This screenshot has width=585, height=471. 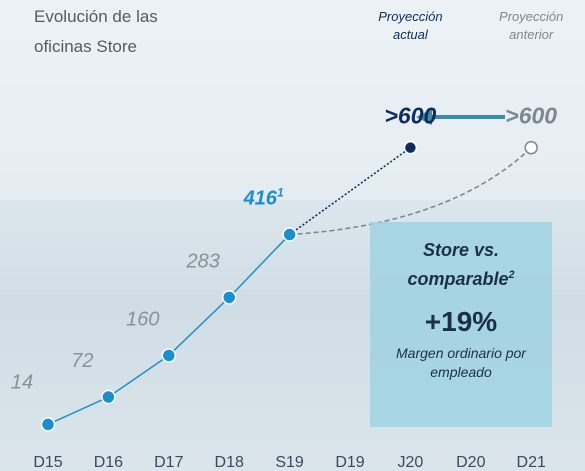 What do you see at coordinates (229, 462) in the screenshot?
I see `x-tick-label: D18` at bounding box center [229, 462].